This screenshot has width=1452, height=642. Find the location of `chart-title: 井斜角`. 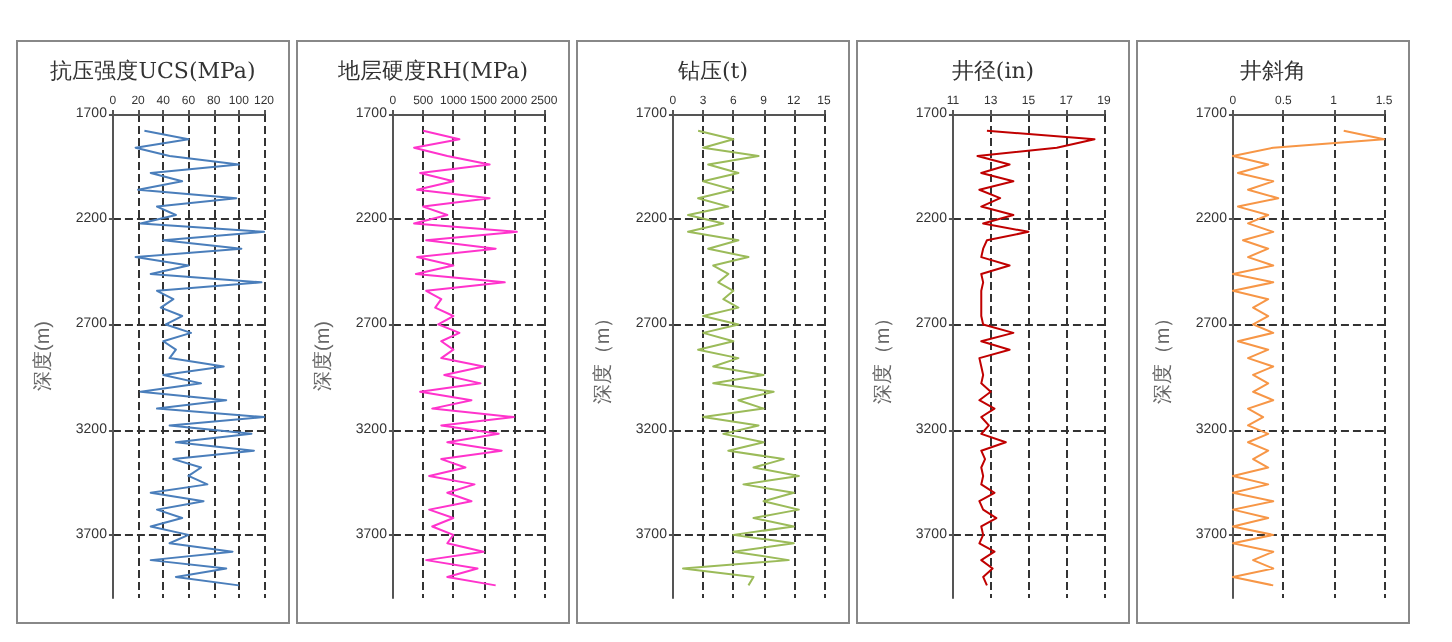

chart-title: 井斜角 is located at coordinates (1273, 71).